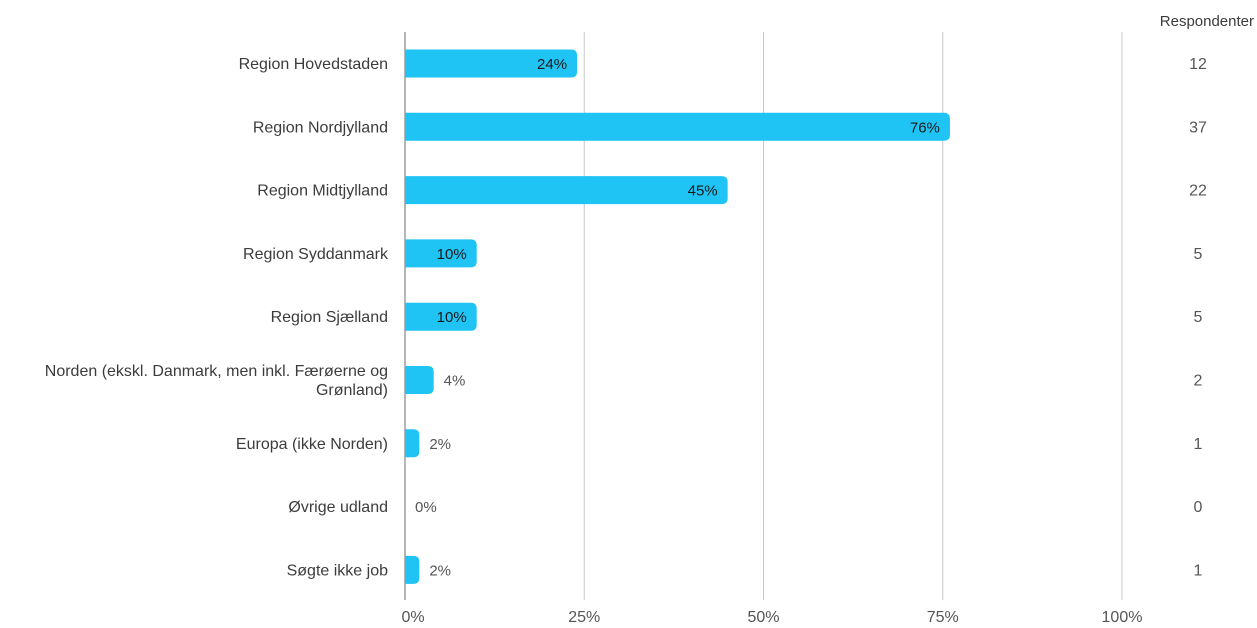  What do you see at coordinates (763, 617) in the screenshot?
I see `x-tick-label: 50%` at bounding box center [763, 617].